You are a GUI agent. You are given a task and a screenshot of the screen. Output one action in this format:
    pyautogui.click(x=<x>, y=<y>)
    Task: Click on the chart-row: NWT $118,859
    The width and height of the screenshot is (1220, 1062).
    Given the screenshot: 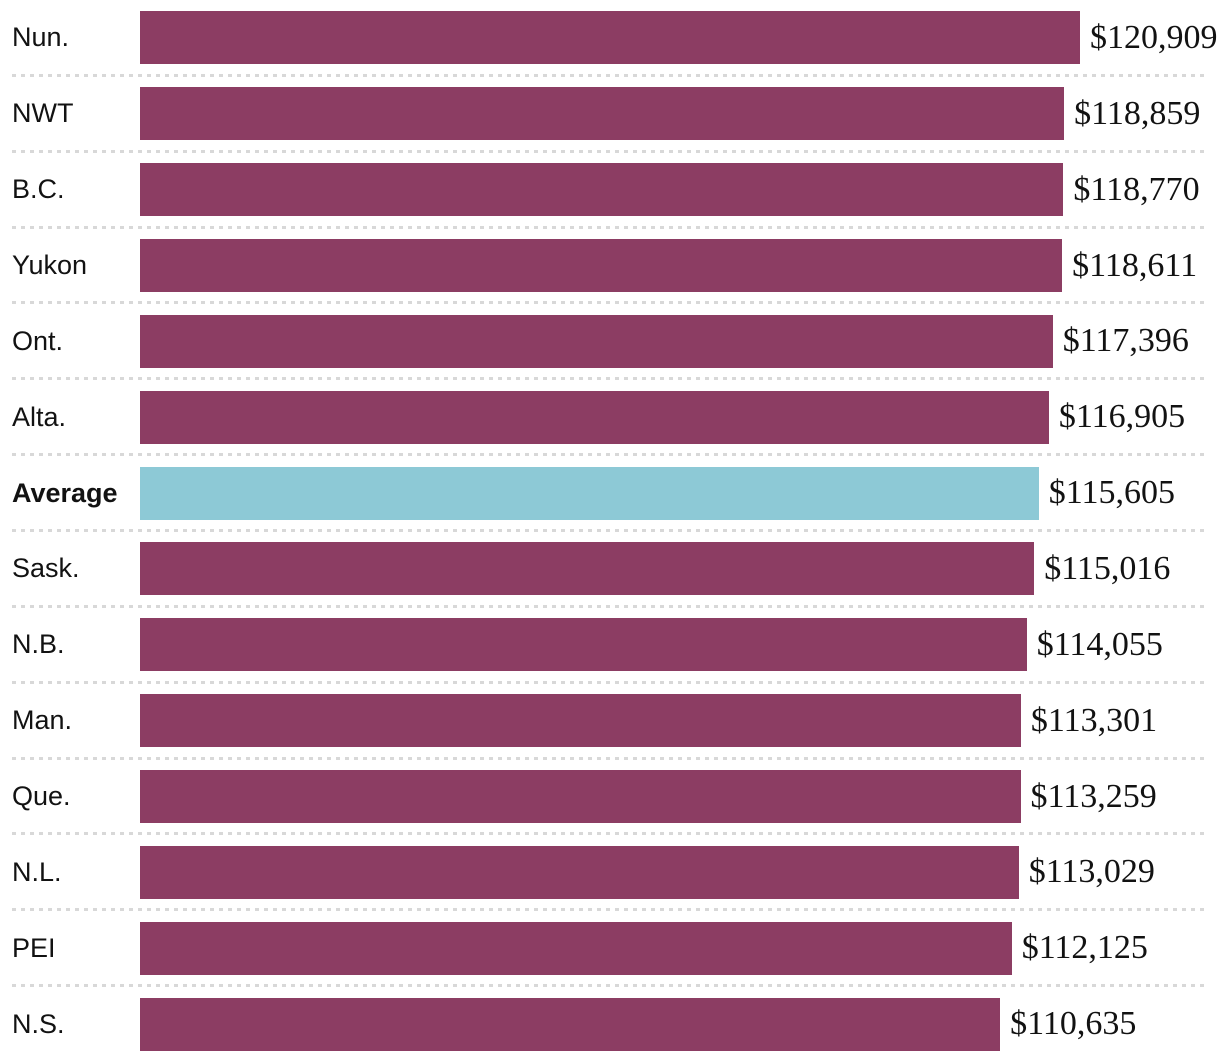 What is the action you would take?
    pyautogui.click(x=610, y=114)
    